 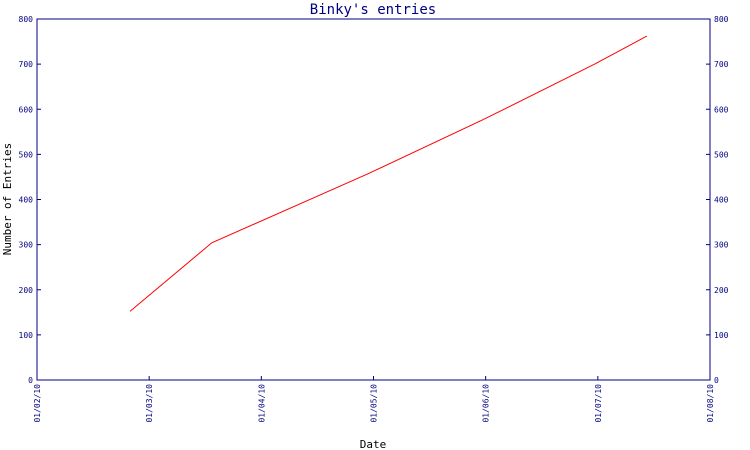 I want to click on y-tick-label-right: 500, so click(x=721, y=154).